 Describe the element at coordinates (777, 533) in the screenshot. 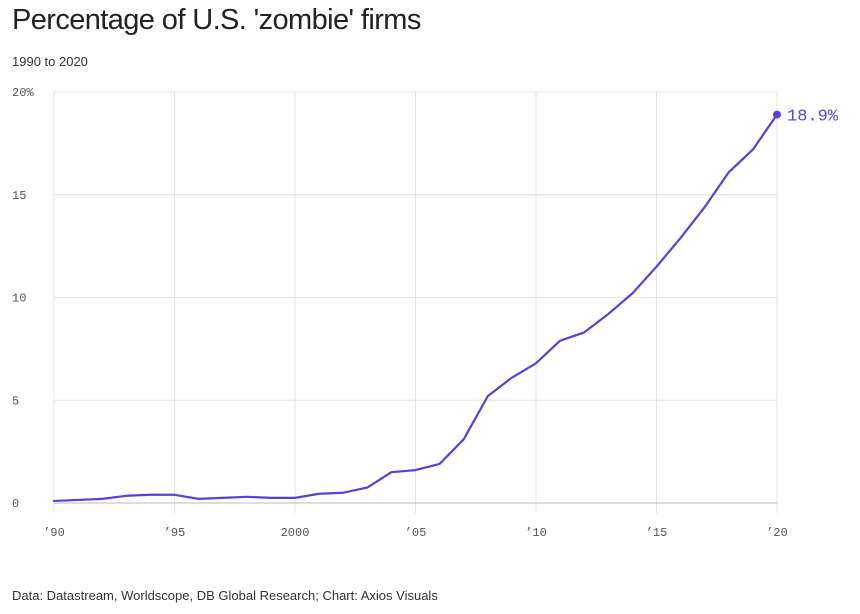

I see `x-tick-label: ’20` at that location.